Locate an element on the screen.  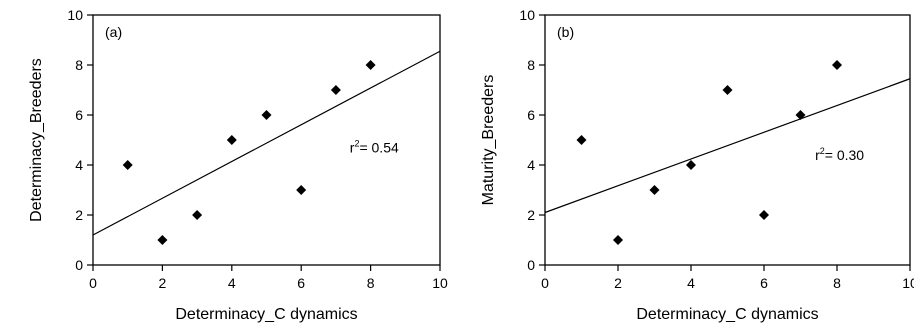
y-axis-title: Determinacy_Breeders is located at coordinates (36, 140).